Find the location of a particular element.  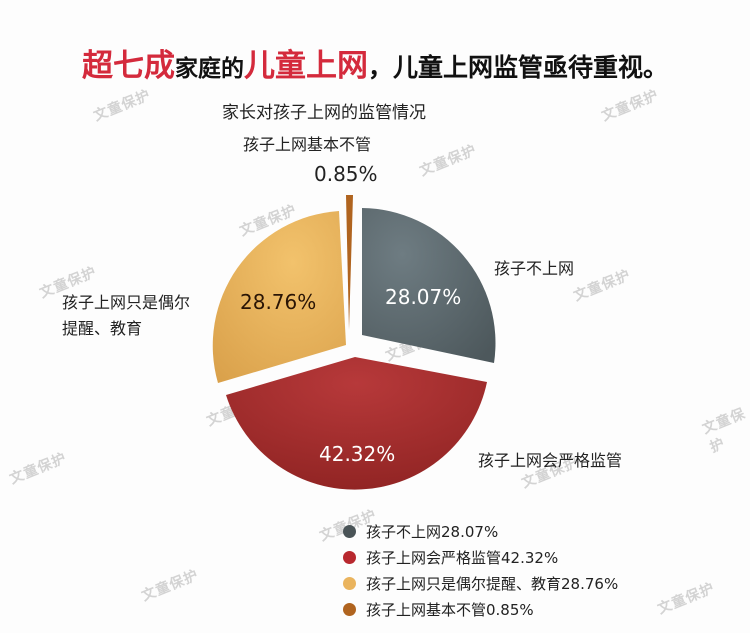

category-label-no-internet: 孩子不上网 is located at coordinates (534, 268).